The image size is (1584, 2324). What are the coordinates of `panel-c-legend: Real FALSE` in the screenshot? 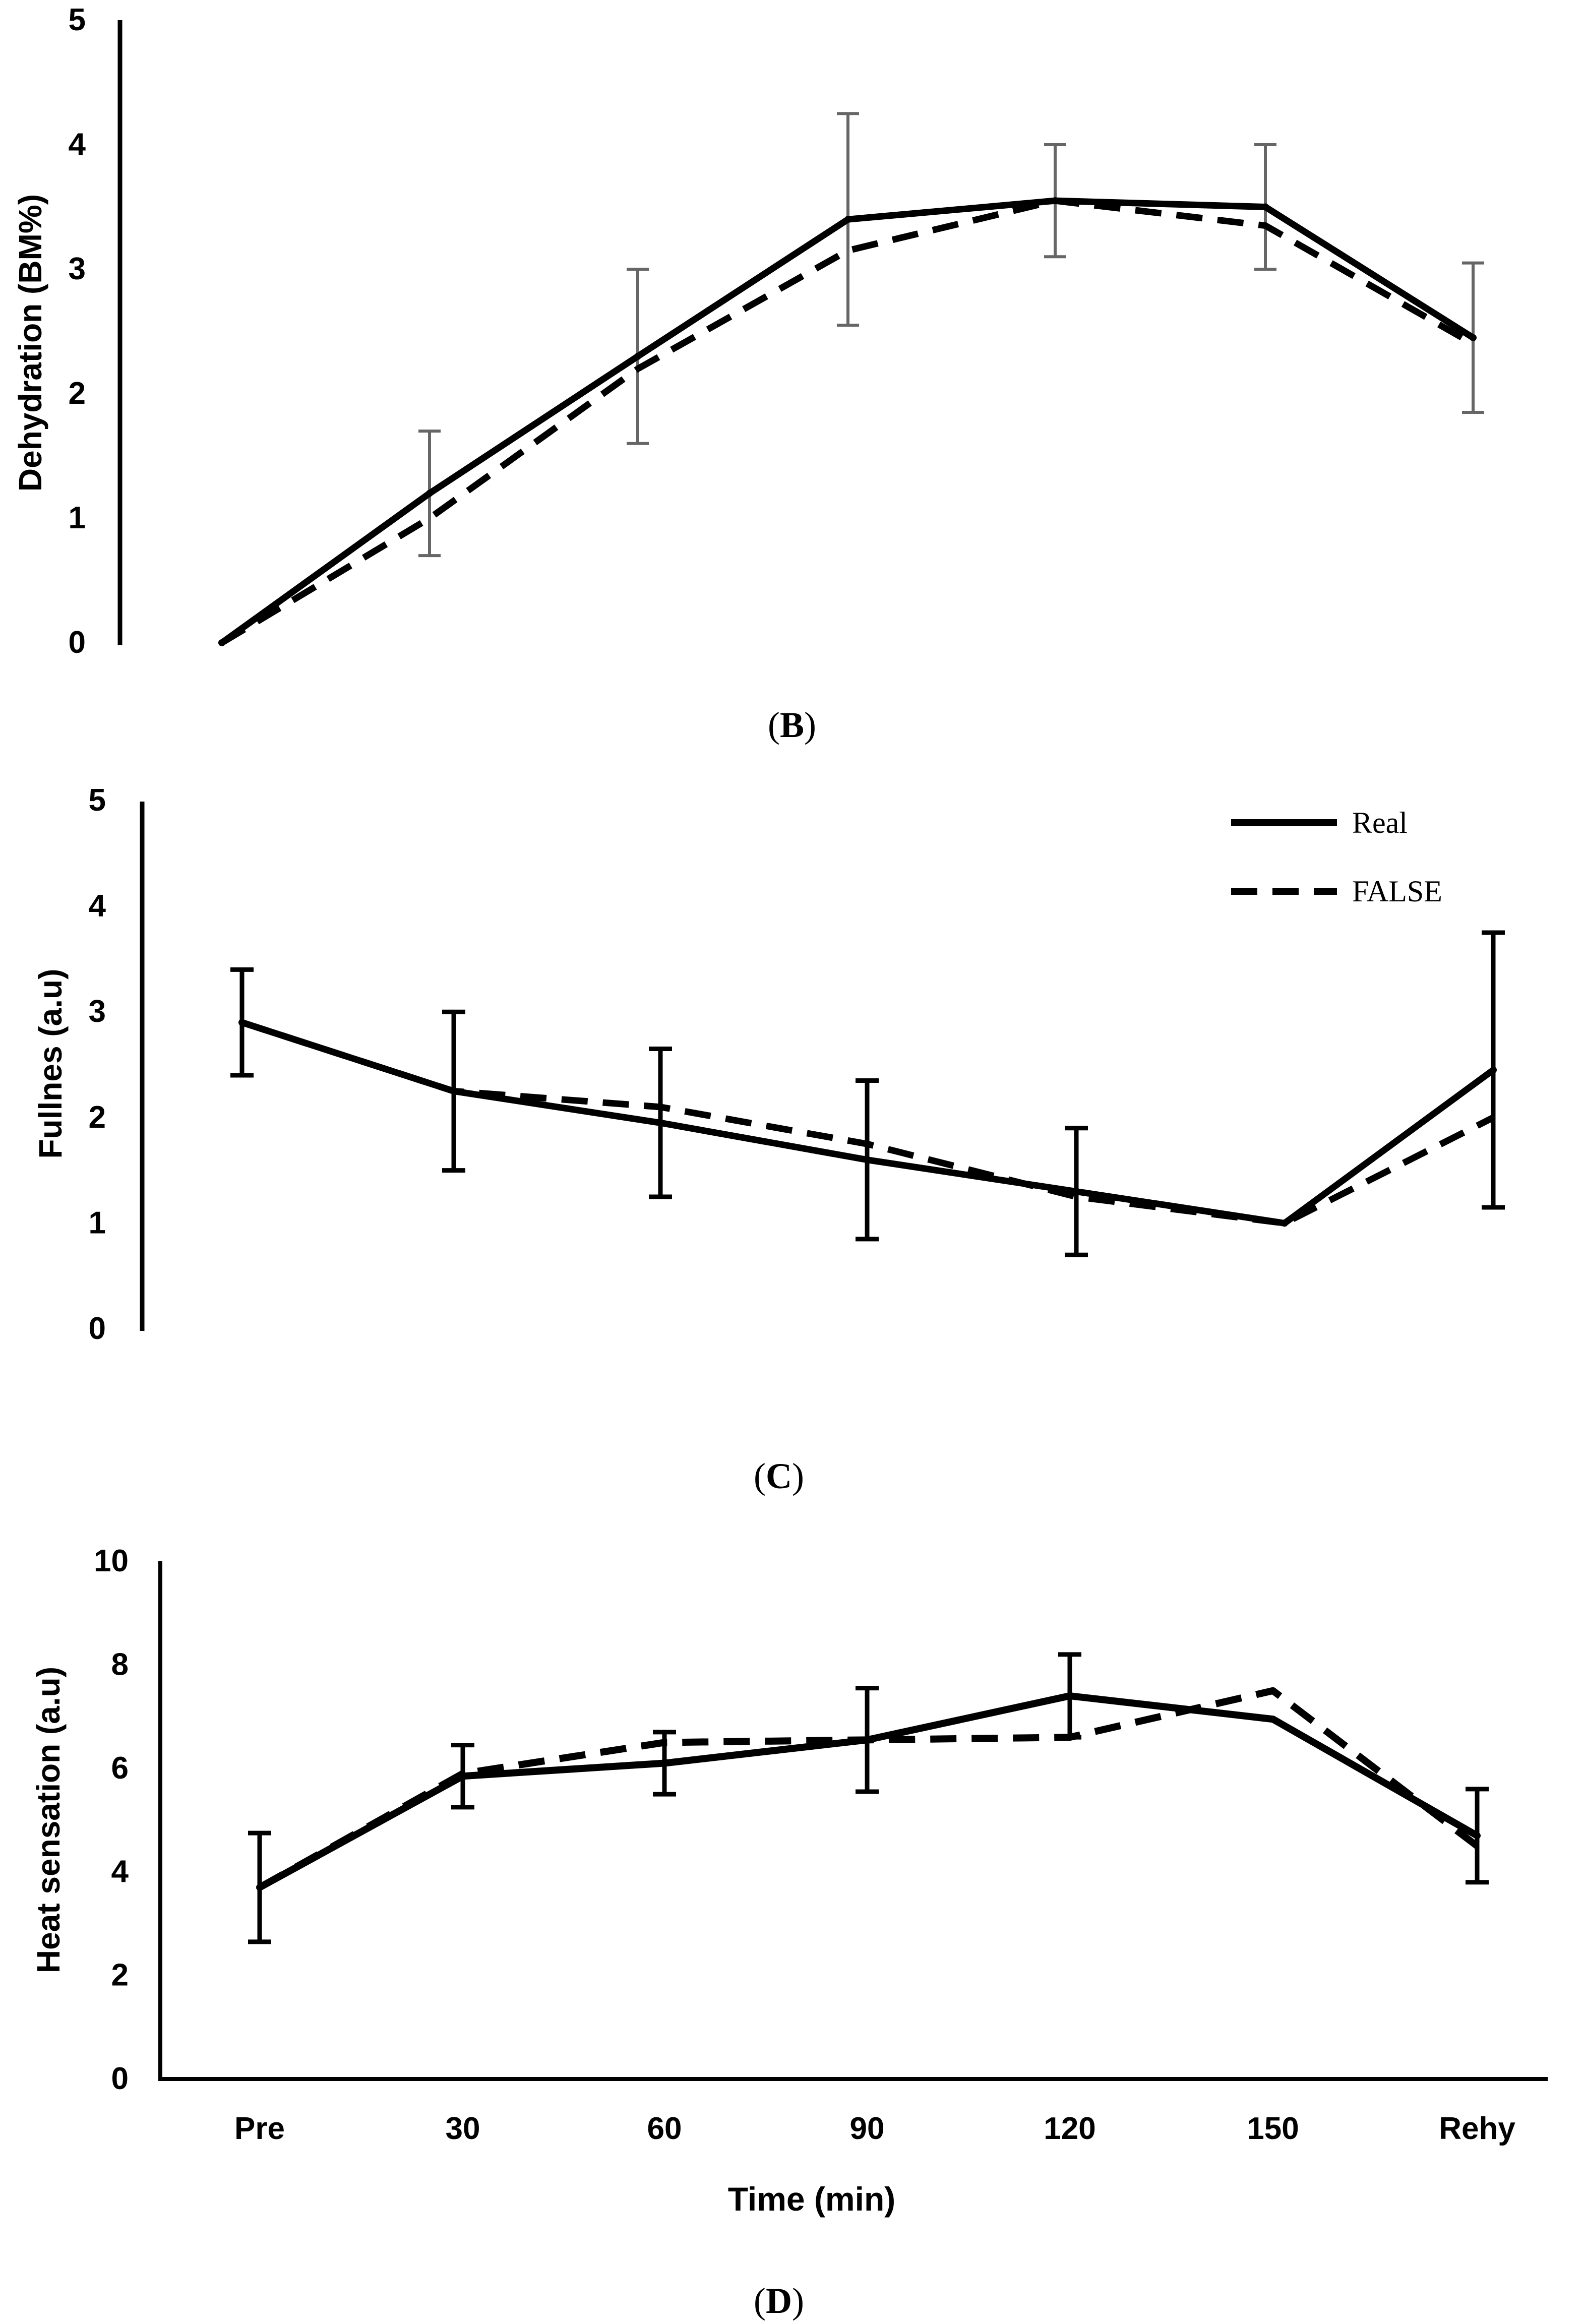 It's located at (1336, 857).